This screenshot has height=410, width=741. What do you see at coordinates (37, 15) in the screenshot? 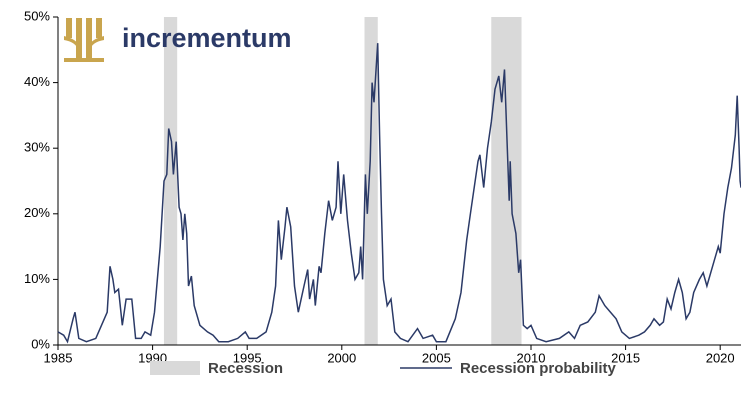
I see `y-tick-label: 50%` at bounding box center [37, 15].